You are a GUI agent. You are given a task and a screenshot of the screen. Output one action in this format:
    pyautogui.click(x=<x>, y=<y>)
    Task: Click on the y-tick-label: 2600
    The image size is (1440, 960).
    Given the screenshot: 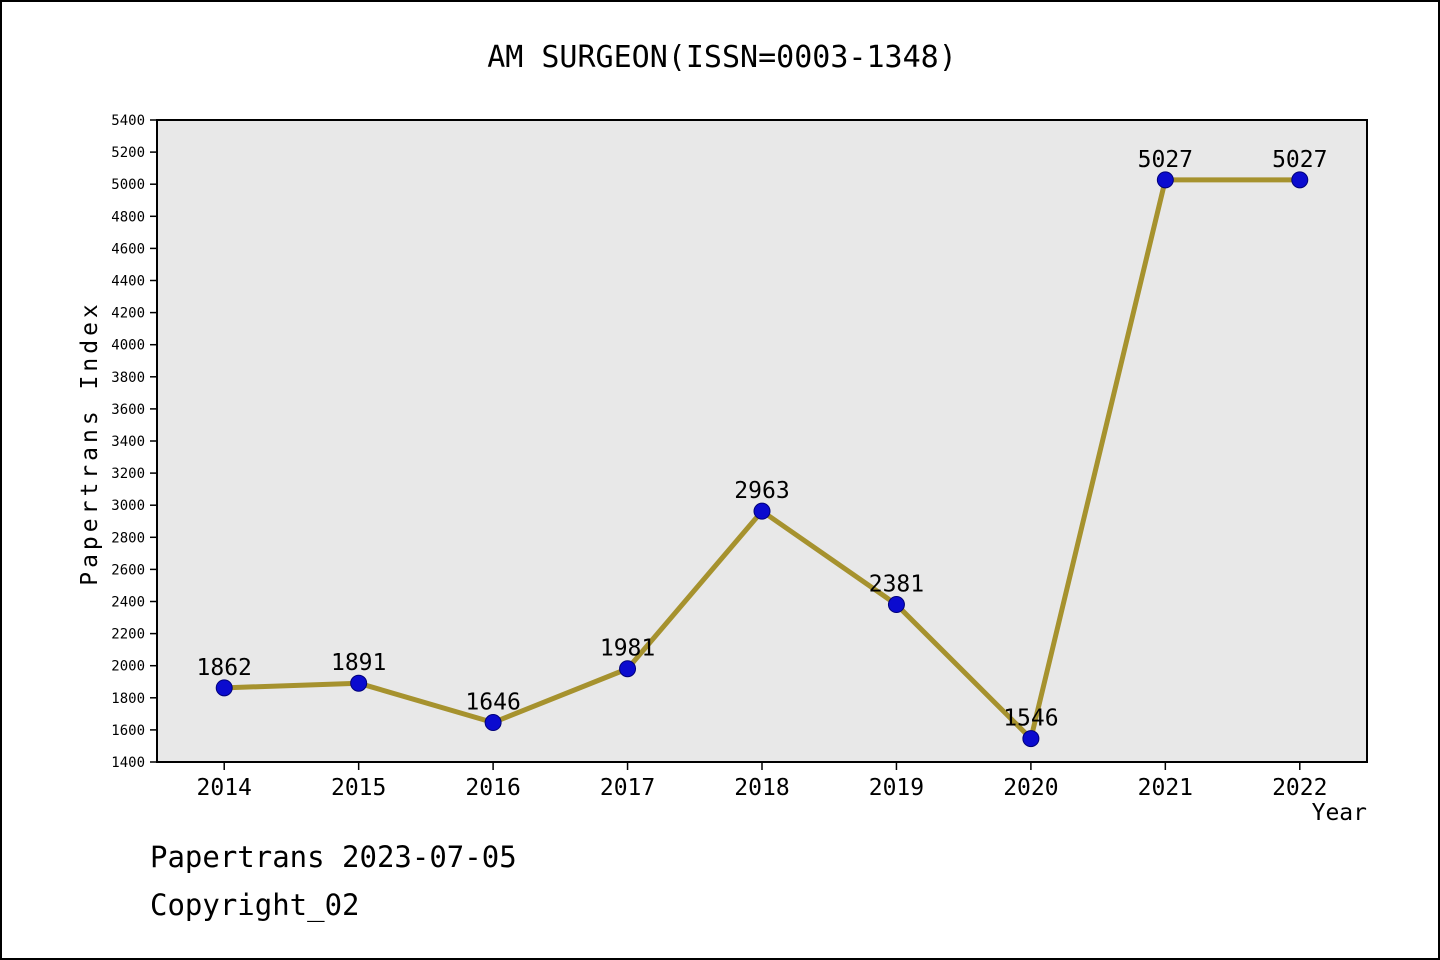 What is the action you would take?
    pyautogui.click(x=128, y=570)
    